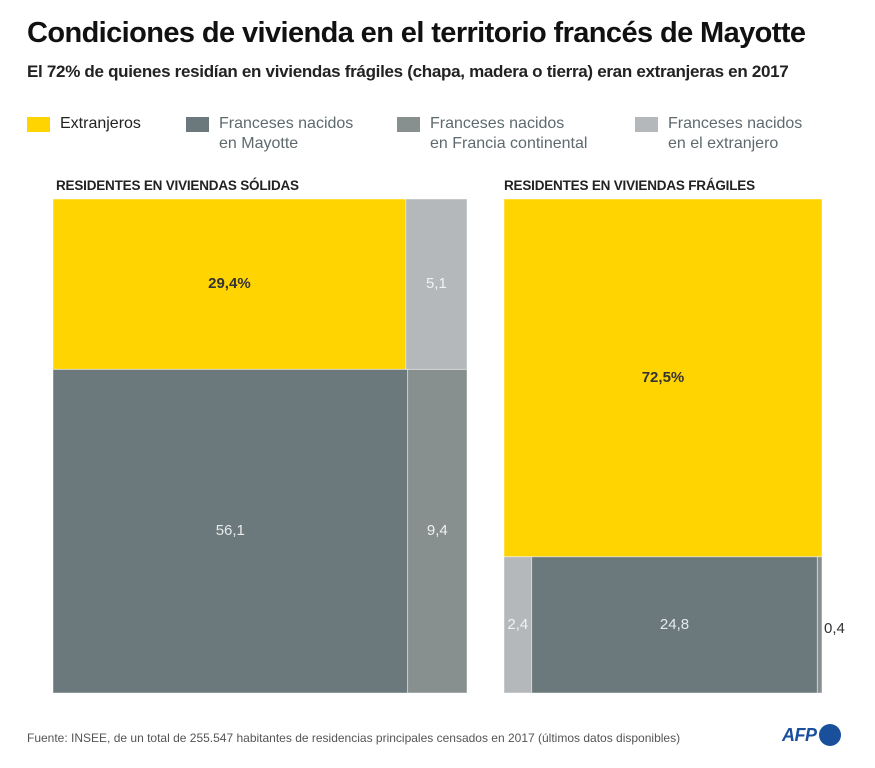 This screenshot has width=875, height=768. I want to click on label-solidas-franceses-nacidos-en-mayotte: 56,1, so click(230, 530).